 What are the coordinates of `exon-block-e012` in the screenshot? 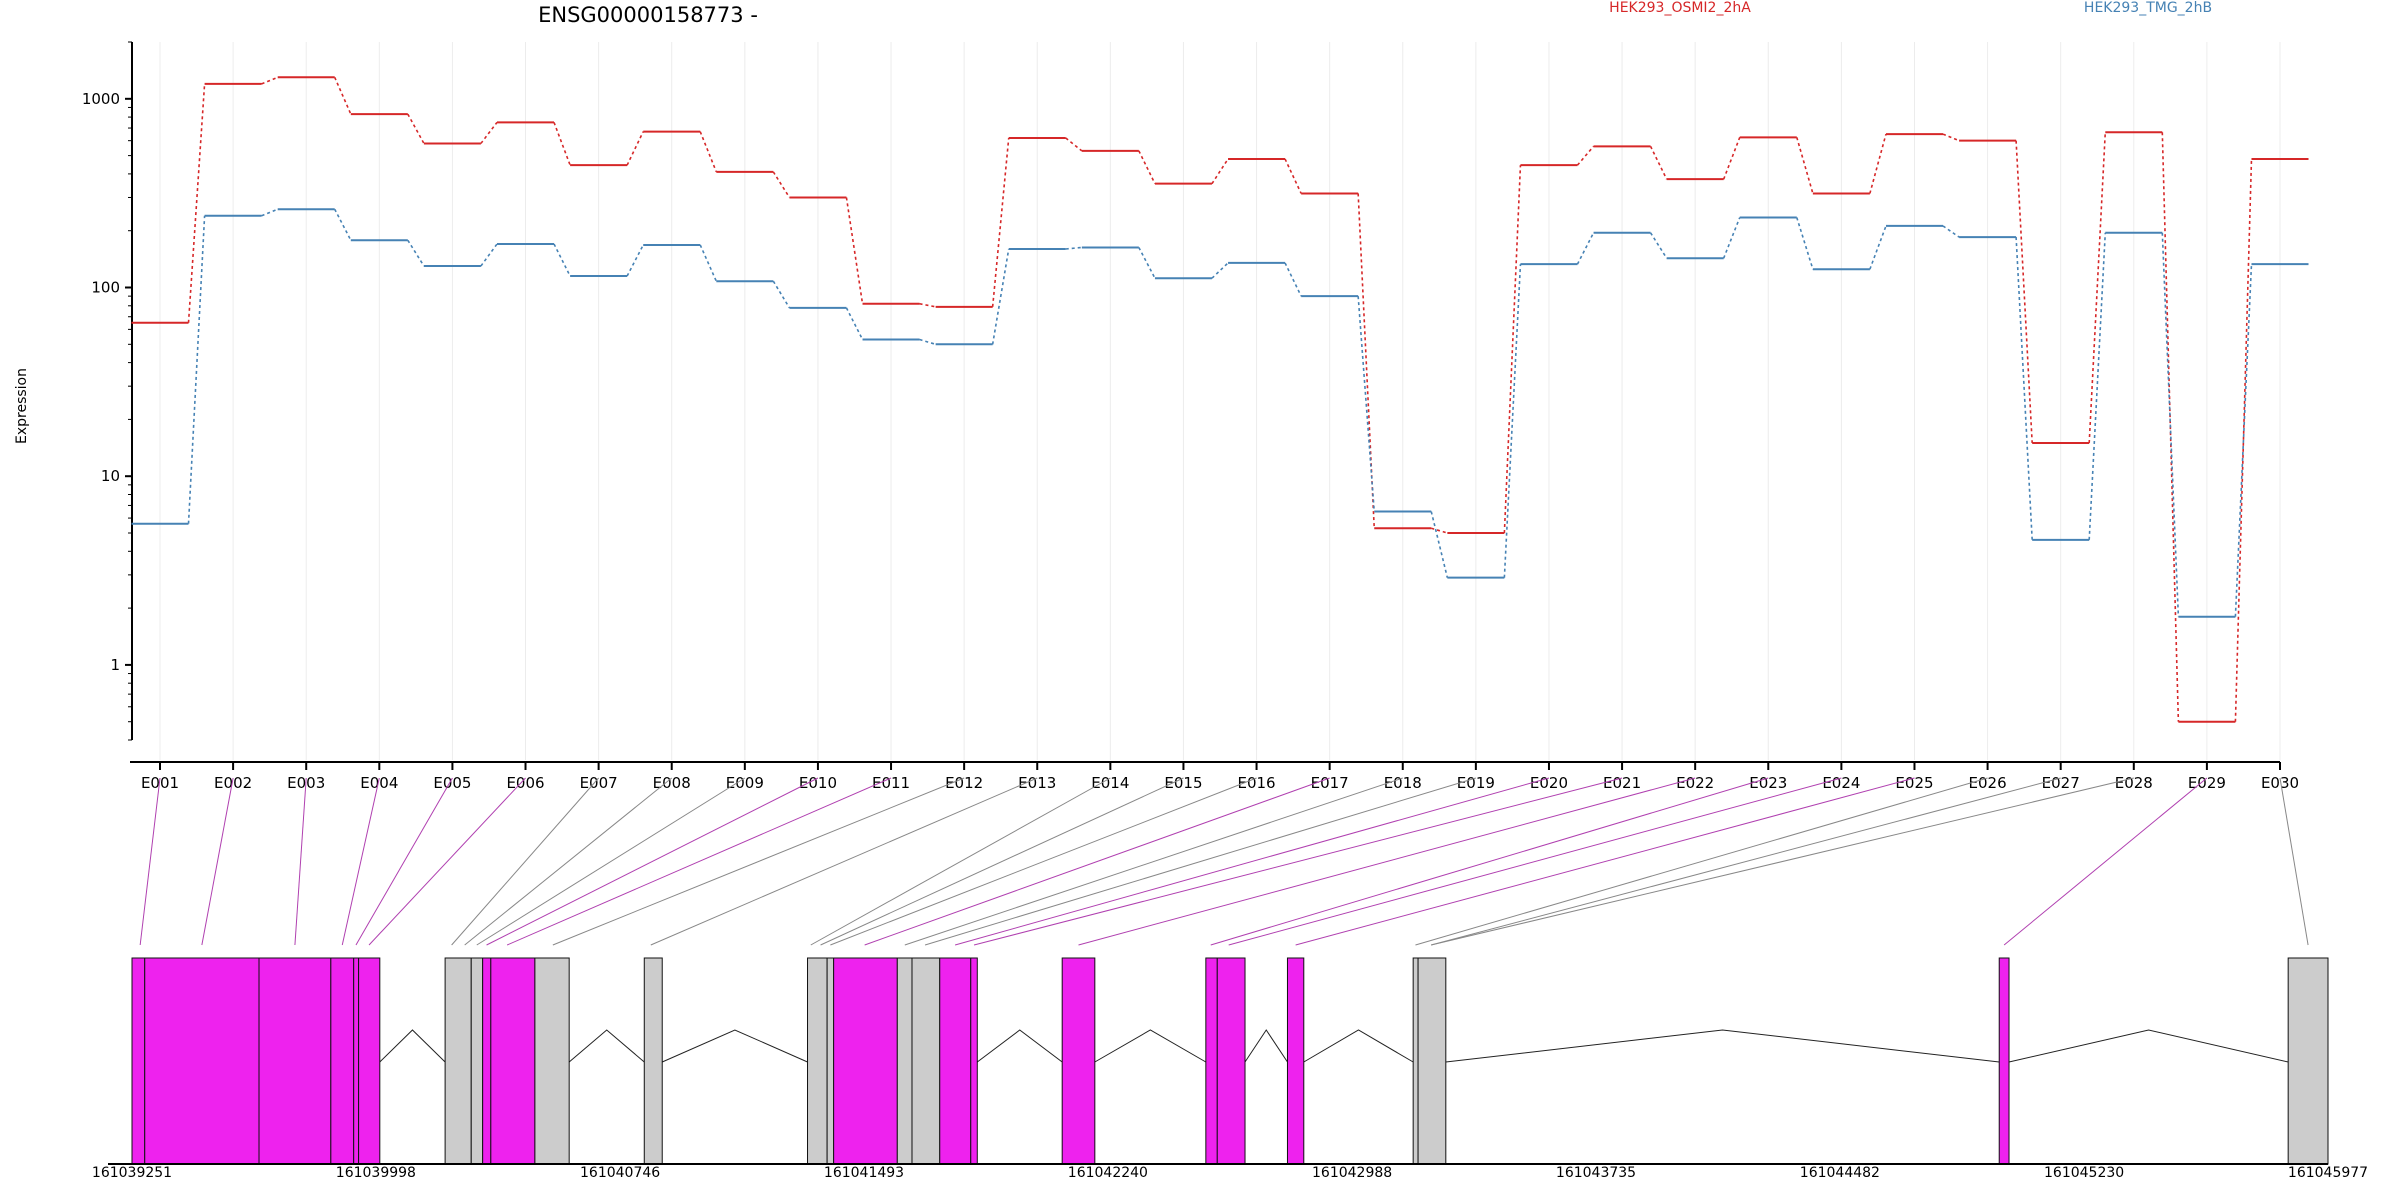 It's located at (653, 1061).